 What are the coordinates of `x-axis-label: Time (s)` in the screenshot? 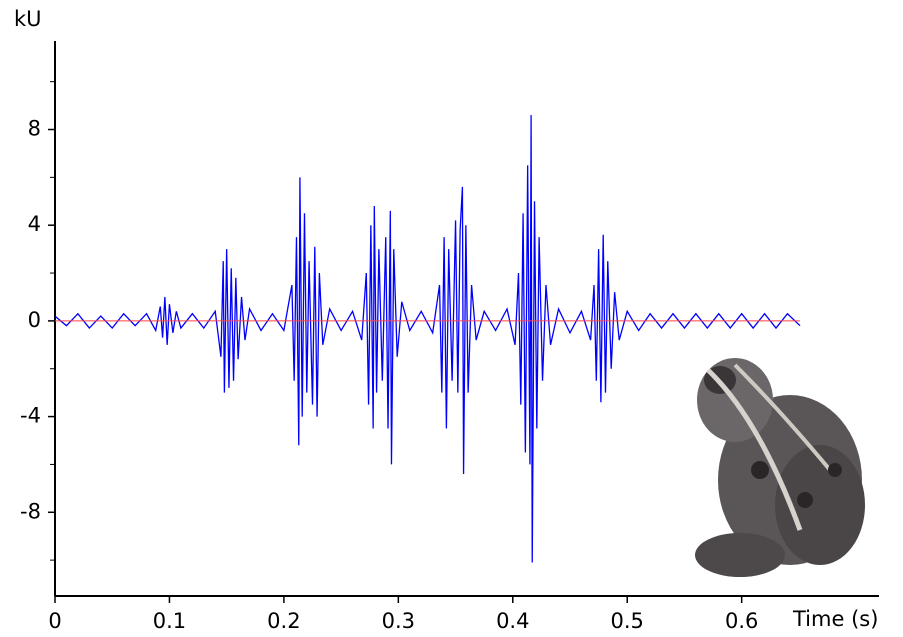 It's located at (835, 619).